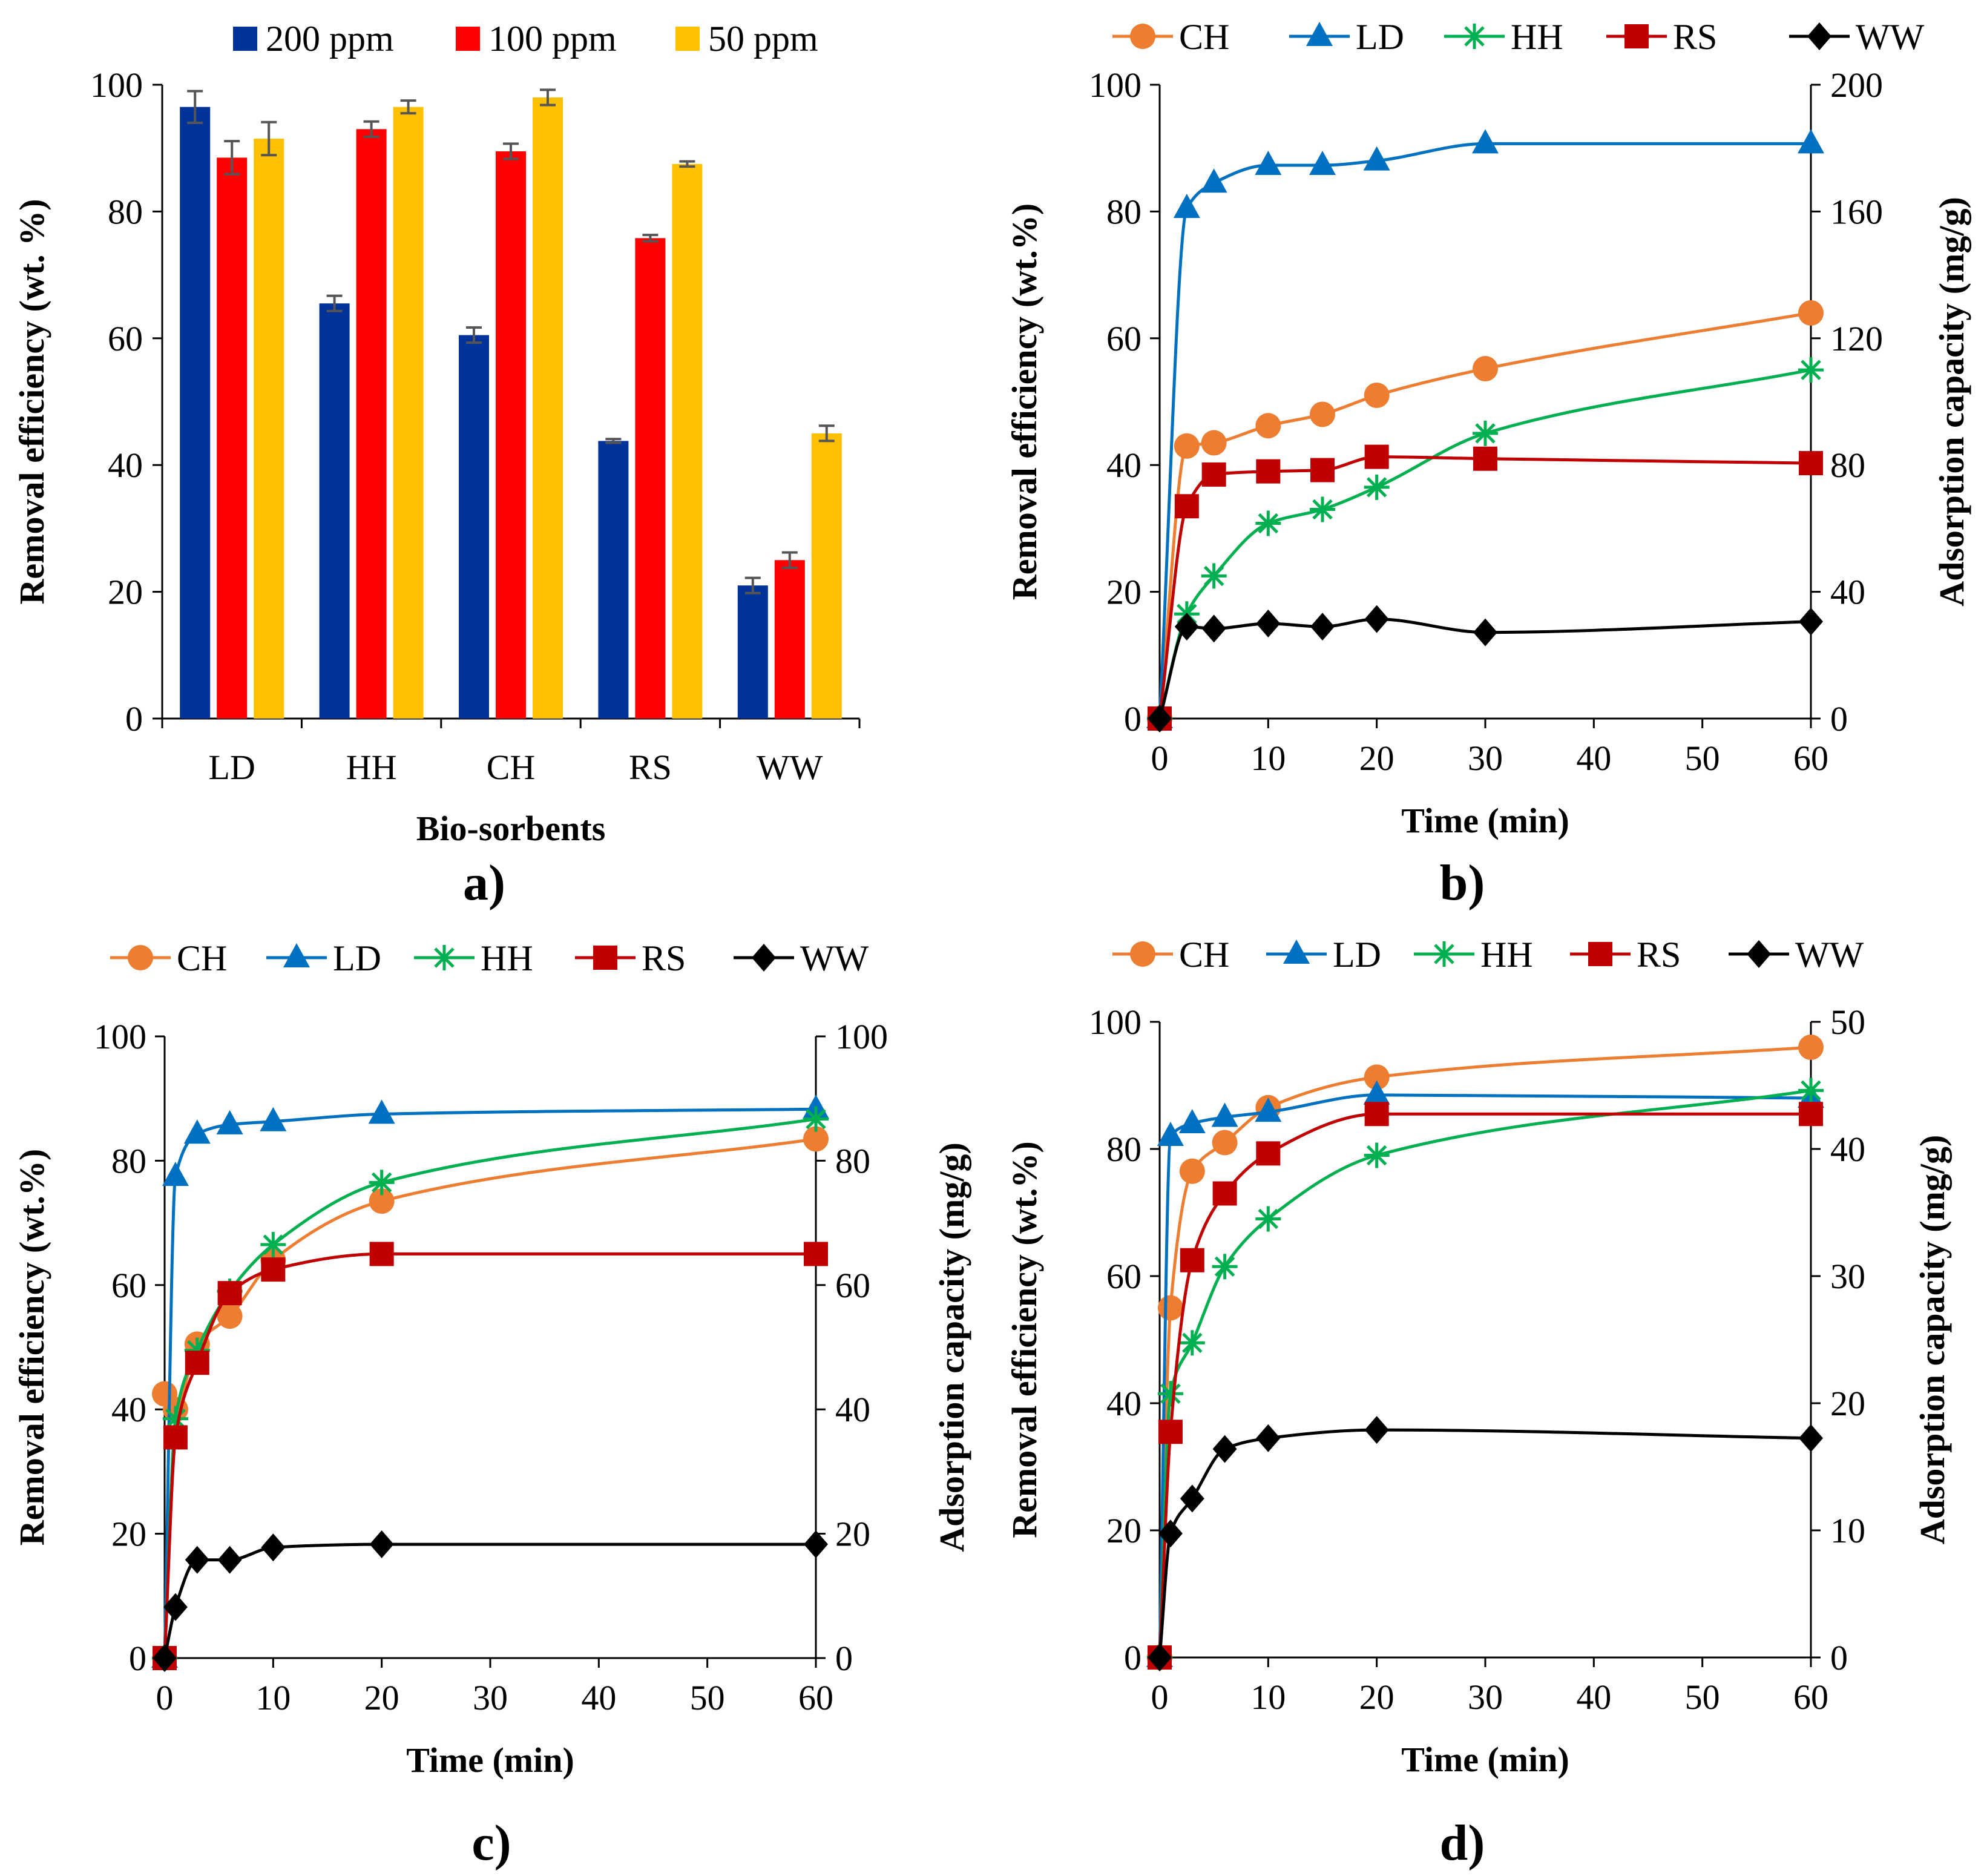 Image resolution: width=1984 pixels, height=1876 pixels. What do you see at coordinates (790, 767) in the screenshot?
I see `x-tick-label-ww: WW` at bounding box center [790, 767].